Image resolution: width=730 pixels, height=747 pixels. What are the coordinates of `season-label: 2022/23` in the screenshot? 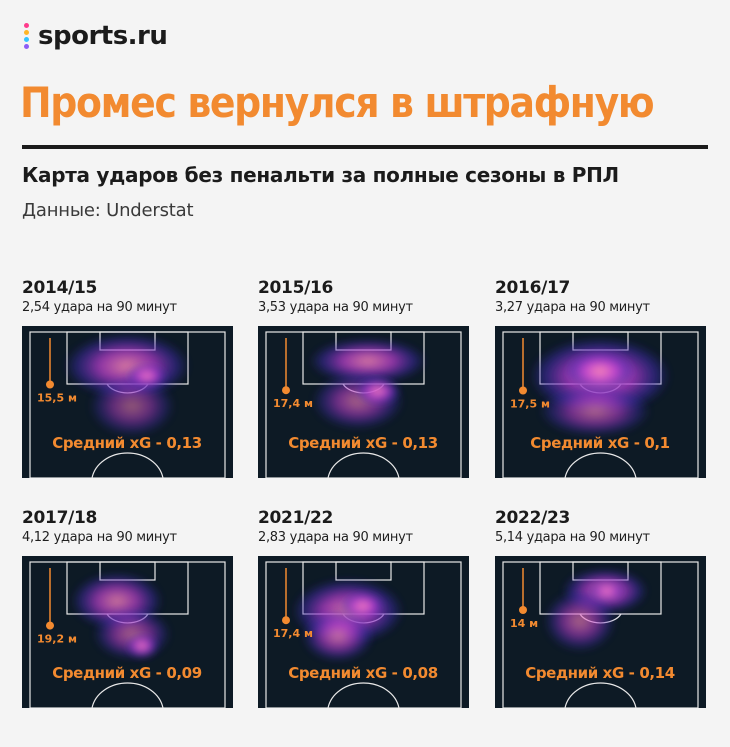 It's located at (533, 518).